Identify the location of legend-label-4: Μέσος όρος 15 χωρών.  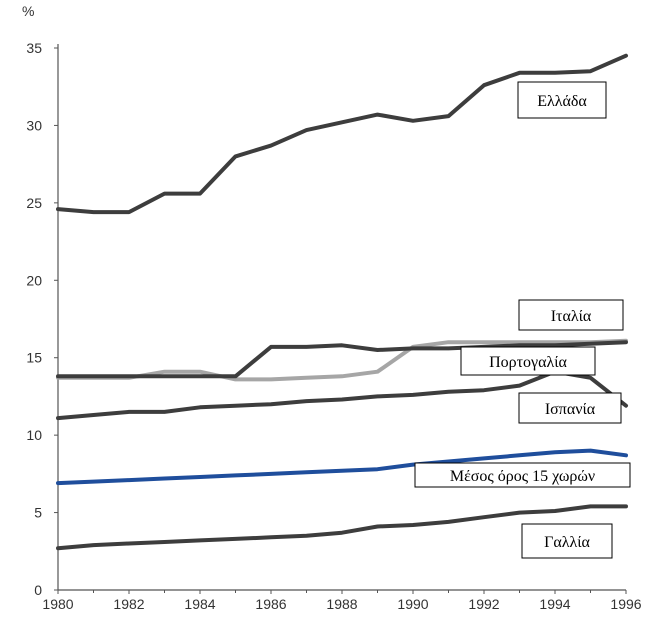
(522, 476).